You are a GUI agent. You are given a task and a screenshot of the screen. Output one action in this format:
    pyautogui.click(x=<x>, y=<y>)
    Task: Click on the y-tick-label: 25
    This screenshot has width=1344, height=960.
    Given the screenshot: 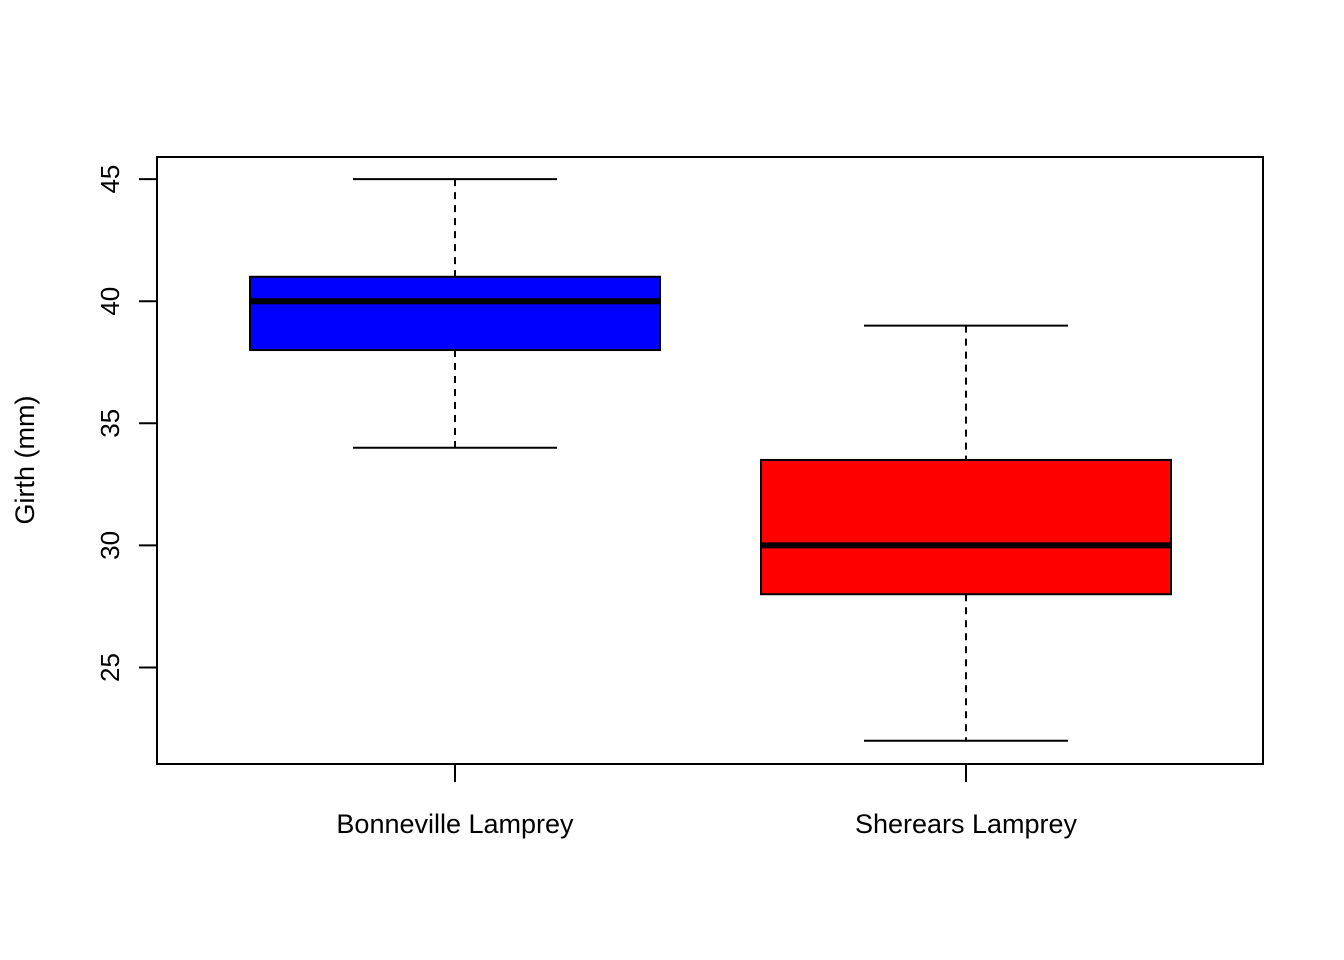 What is the action you would take?
    pyautogui.click(x=110, y=667)
    